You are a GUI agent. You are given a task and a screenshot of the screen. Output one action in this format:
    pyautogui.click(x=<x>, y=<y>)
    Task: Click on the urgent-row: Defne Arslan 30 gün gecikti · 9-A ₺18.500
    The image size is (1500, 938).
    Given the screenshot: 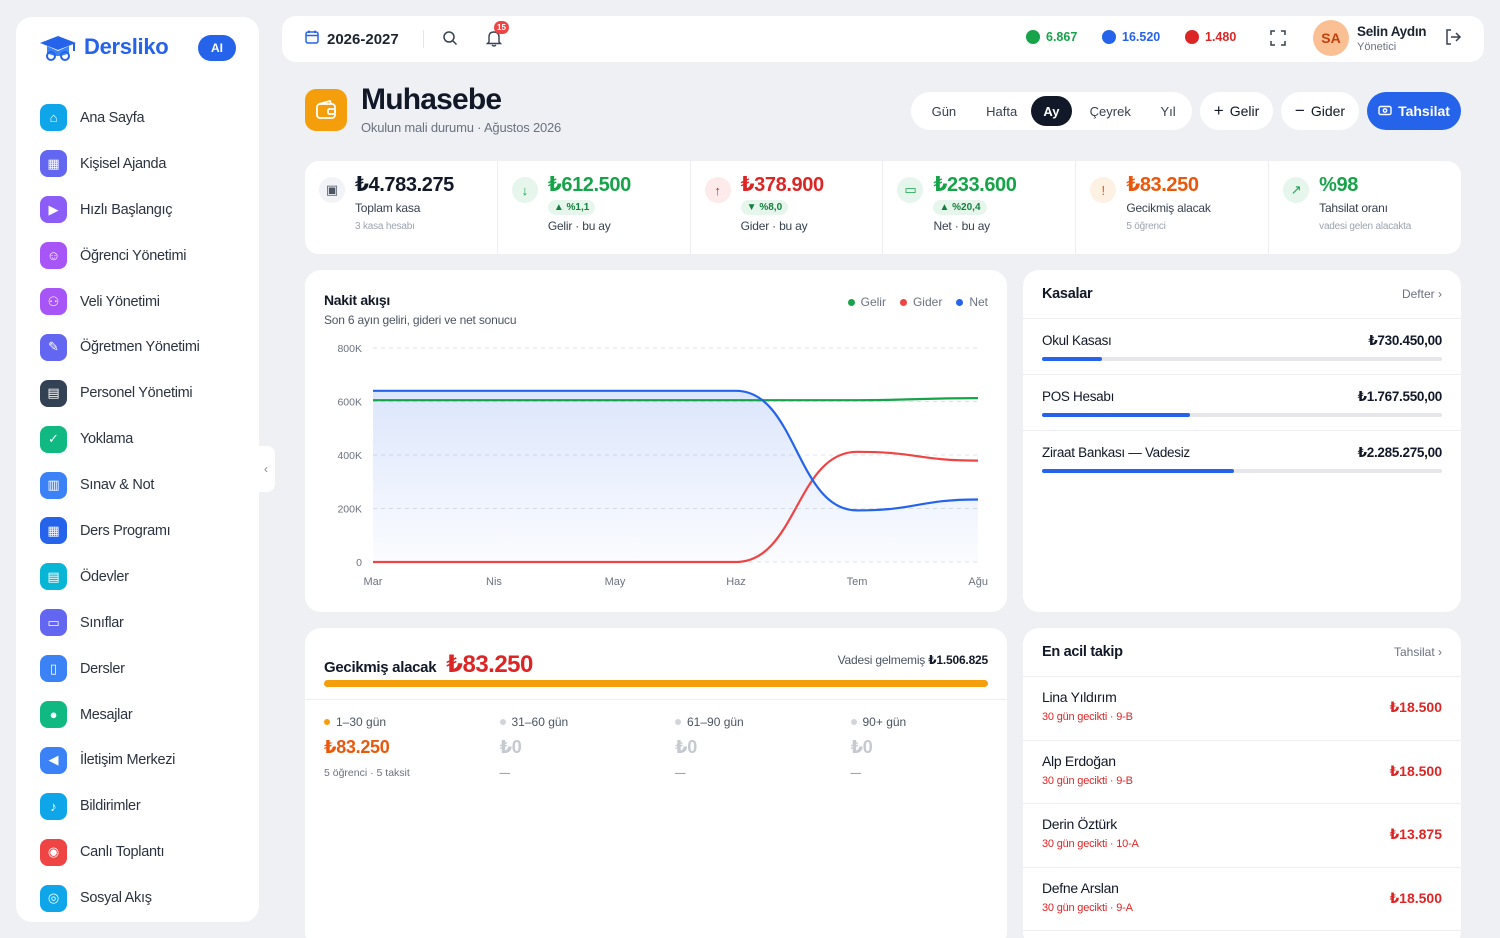 What is the action you would take?
    pyautogui.click(x=1242, y=899)
    